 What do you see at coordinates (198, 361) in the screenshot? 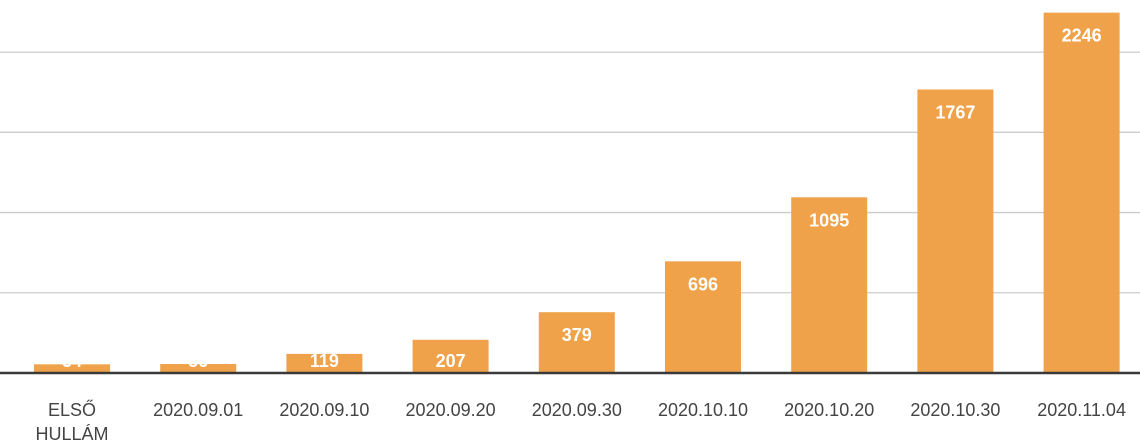
I see `data-label: 56` at bounding box center [198, 361].